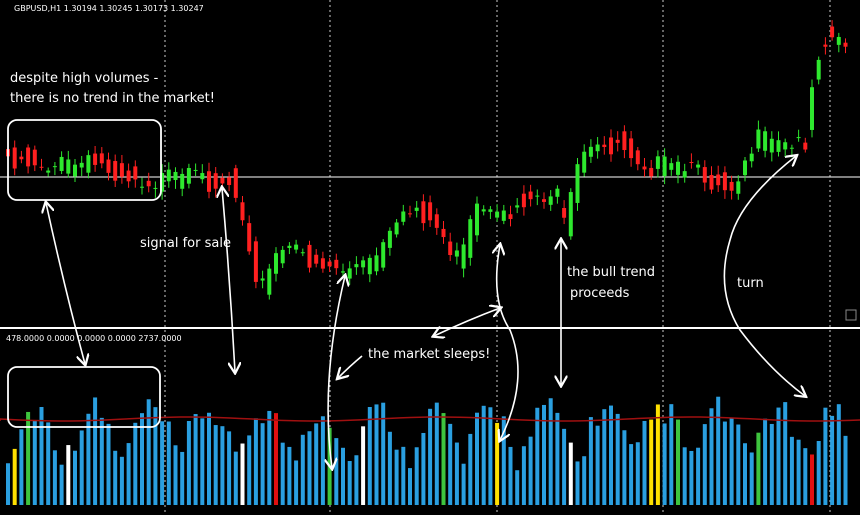  What do you see at coordinates (851, 315) in the screenshot?
I see `close-icon` at bounding box center [851, 315].